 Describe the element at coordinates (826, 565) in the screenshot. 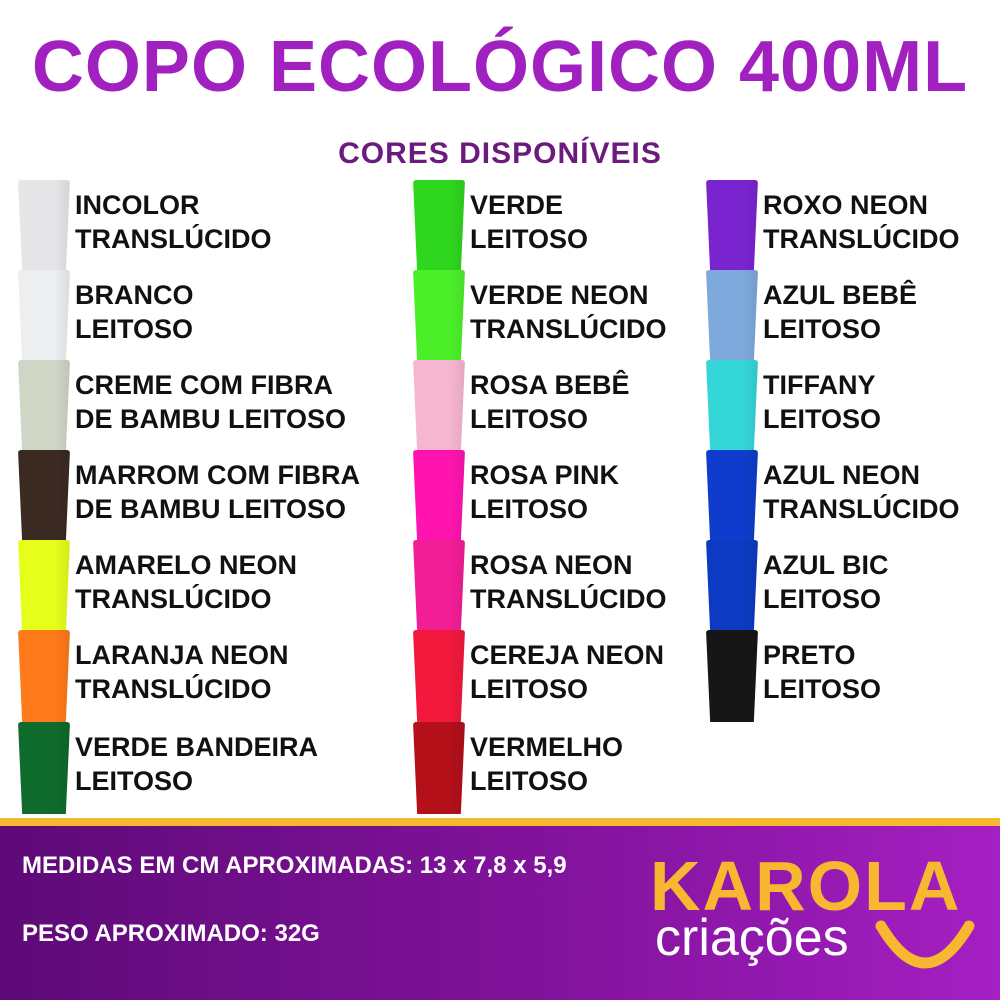

I see `color-label-line: AZUL BIC` at that location.